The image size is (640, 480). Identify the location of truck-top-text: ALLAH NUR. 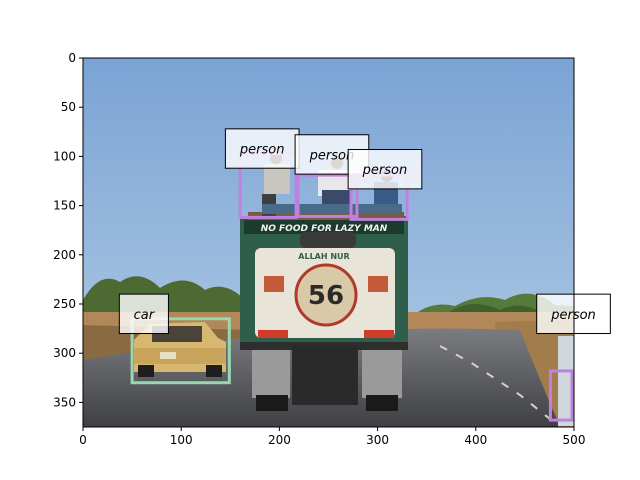
(323, 256).